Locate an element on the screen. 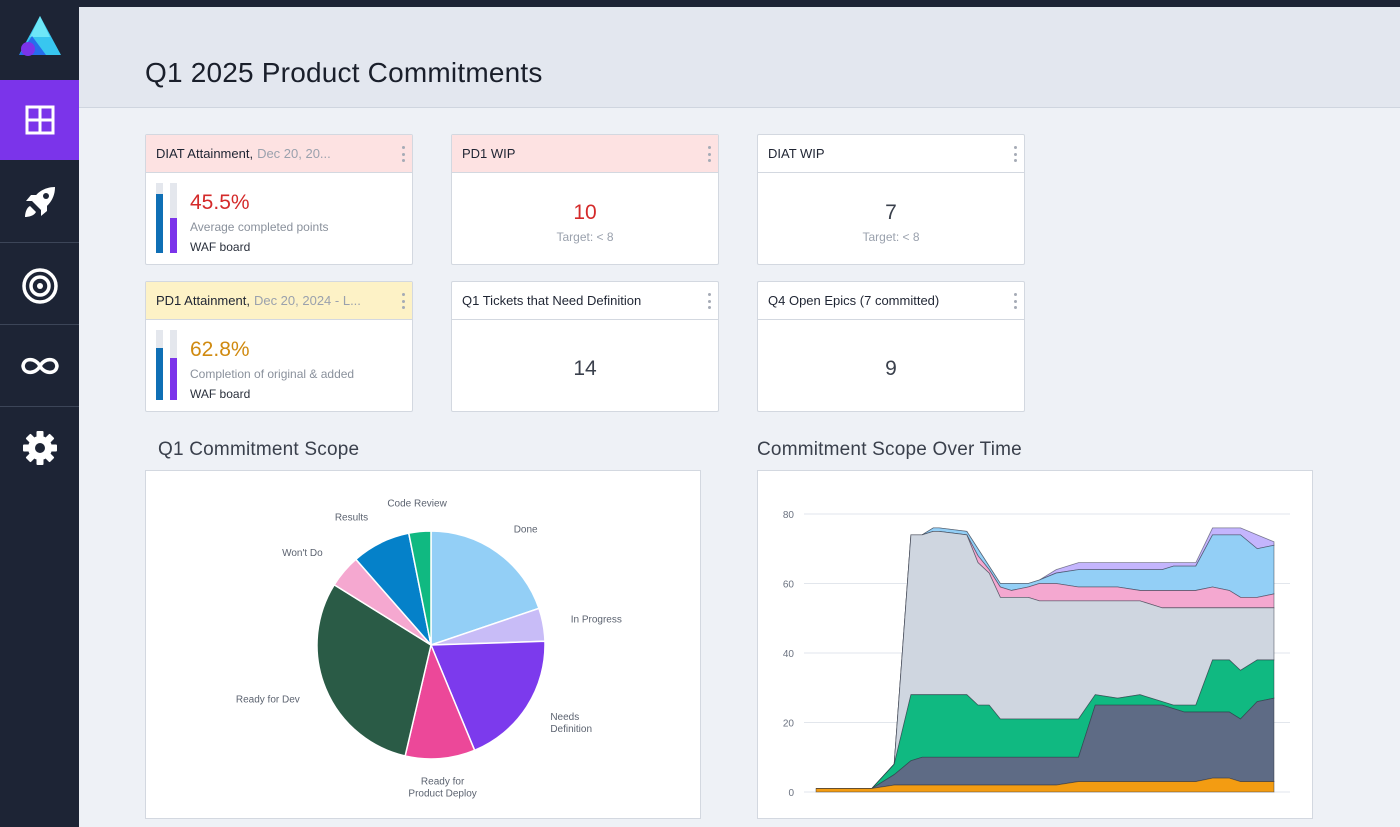  card-title: DIAT Attainment, is located at coordinates (205, 153).